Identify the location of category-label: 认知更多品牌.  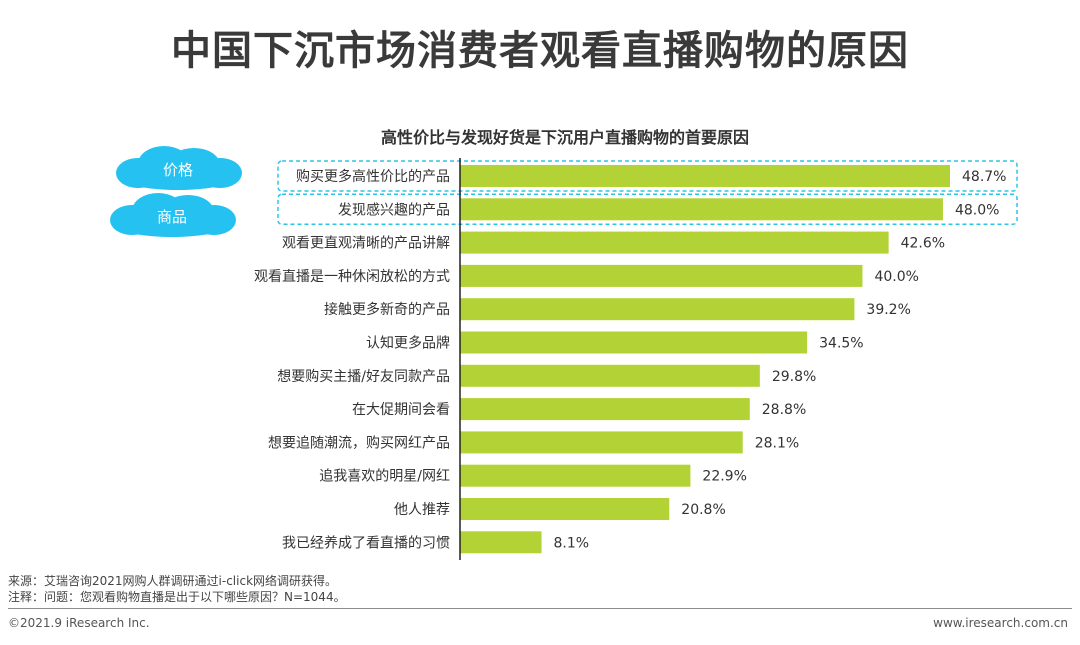
(408, 343).